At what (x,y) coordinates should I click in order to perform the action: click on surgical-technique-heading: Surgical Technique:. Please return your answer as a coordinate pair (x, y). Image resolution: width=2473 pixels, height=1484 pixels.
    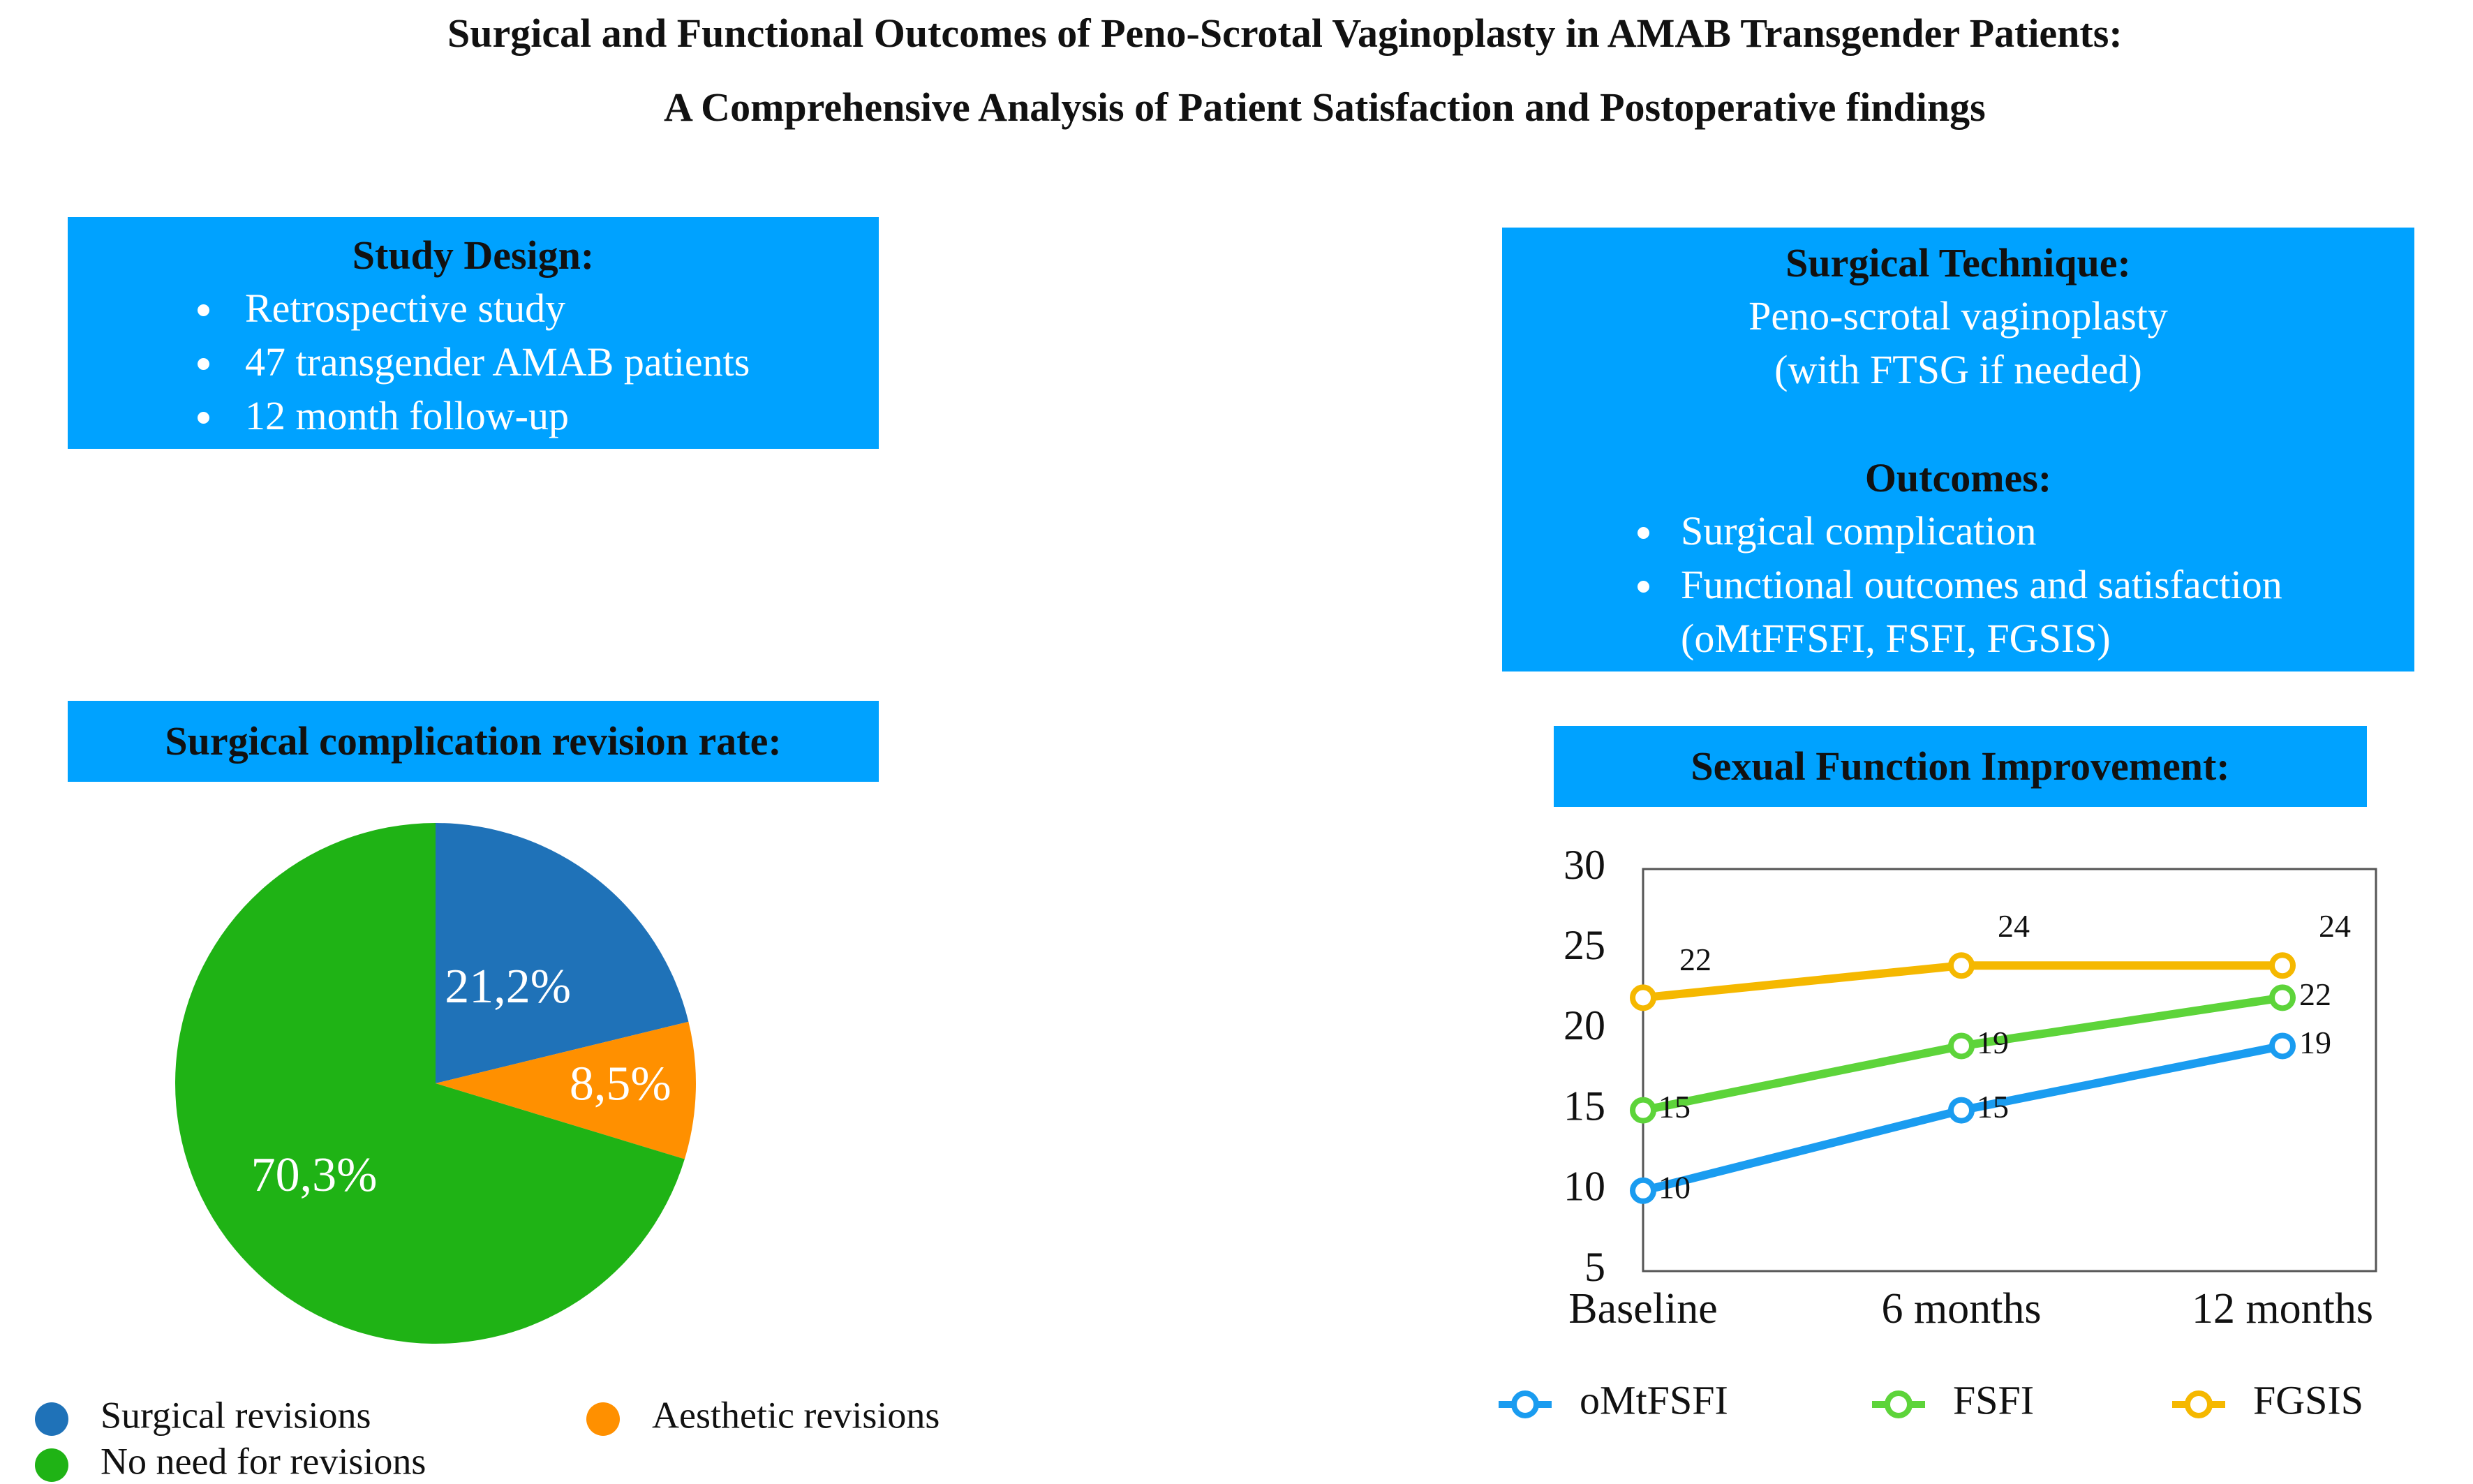
    Looking at the image, I should click on (1958, 262).